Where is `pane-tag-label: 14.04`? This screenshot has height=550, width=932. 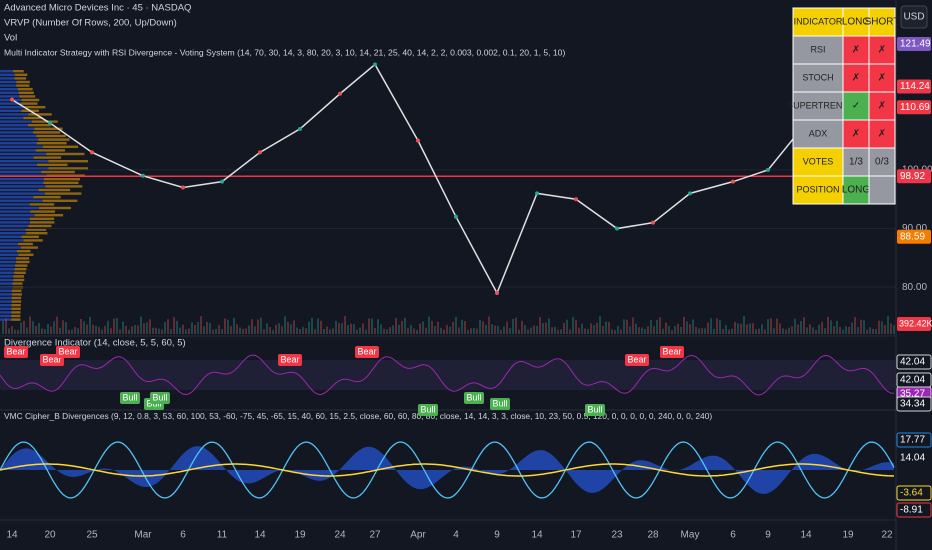 pane-tag-label: 14.04 is located at coordinates (912, 458).